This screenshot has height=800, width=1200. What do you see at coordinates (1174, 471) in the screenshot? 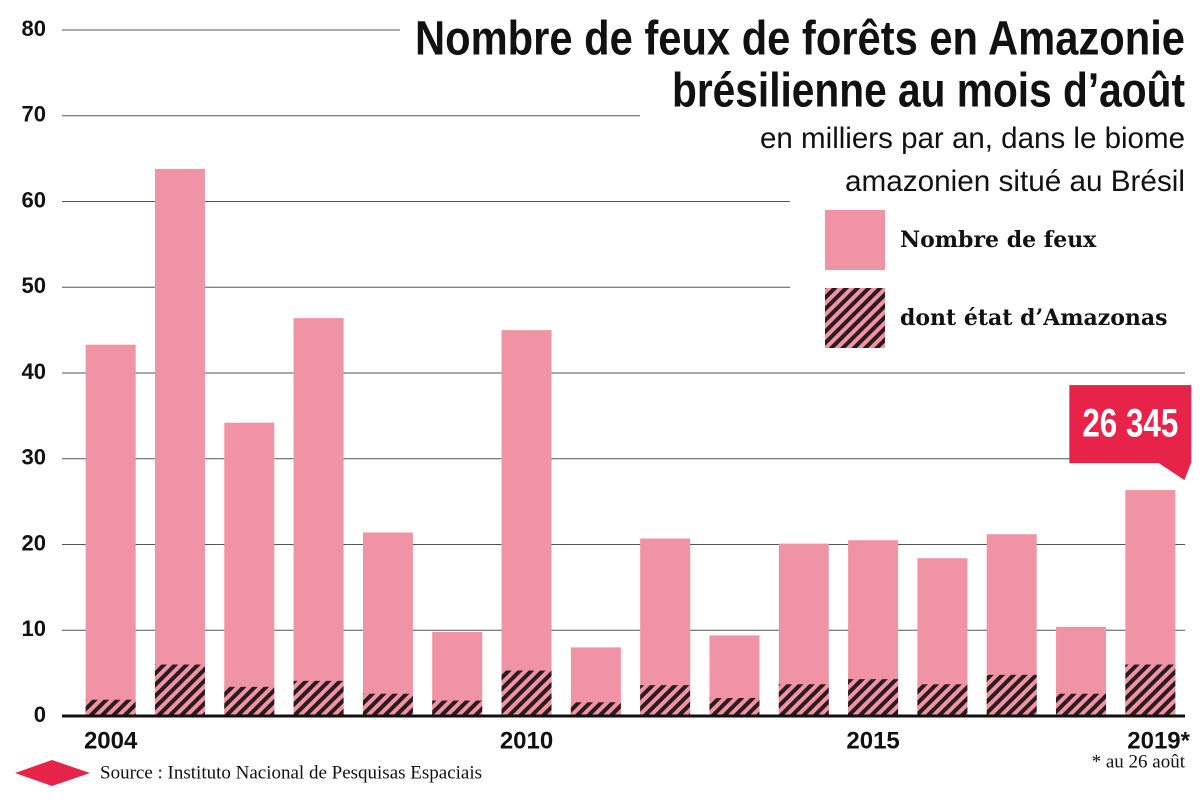
I see `value-label-pointer` at bounding box center [1174, 471].